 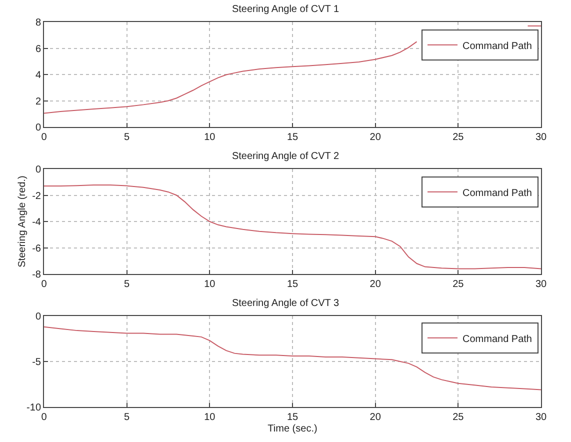 I want to click on y-tick-label: 8, so click(x=38, y=23).